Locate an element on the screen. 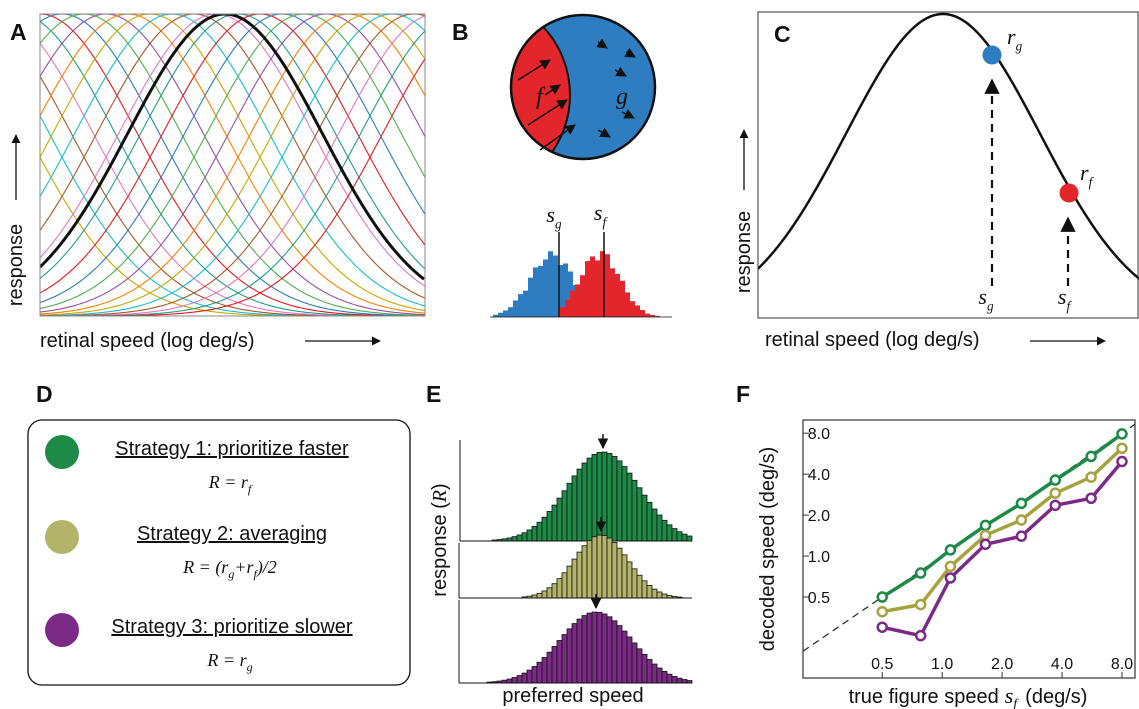 This screenshot has height=709, width=1139. strategy-title: Strategy 3: prioritize slower is located at coordinates (232, 627).